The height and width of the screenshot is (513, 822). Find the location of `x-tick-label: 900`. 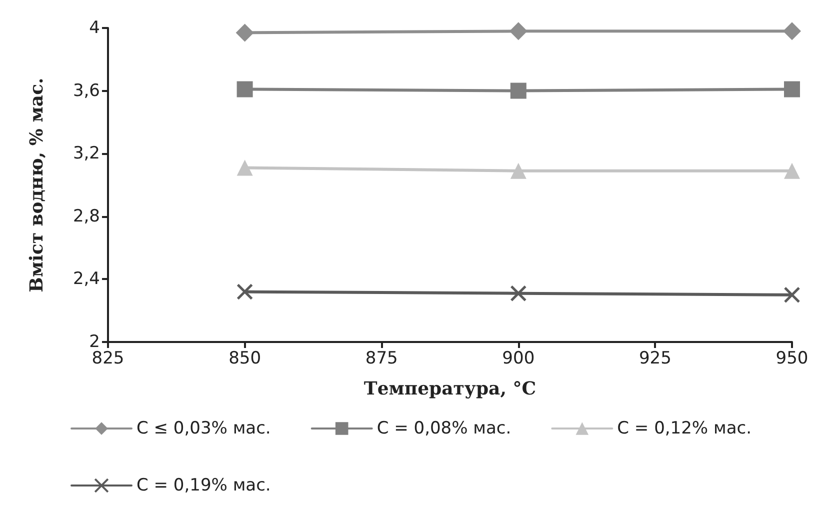

x-tick-label: 900 is located at coordinates (518, 358).